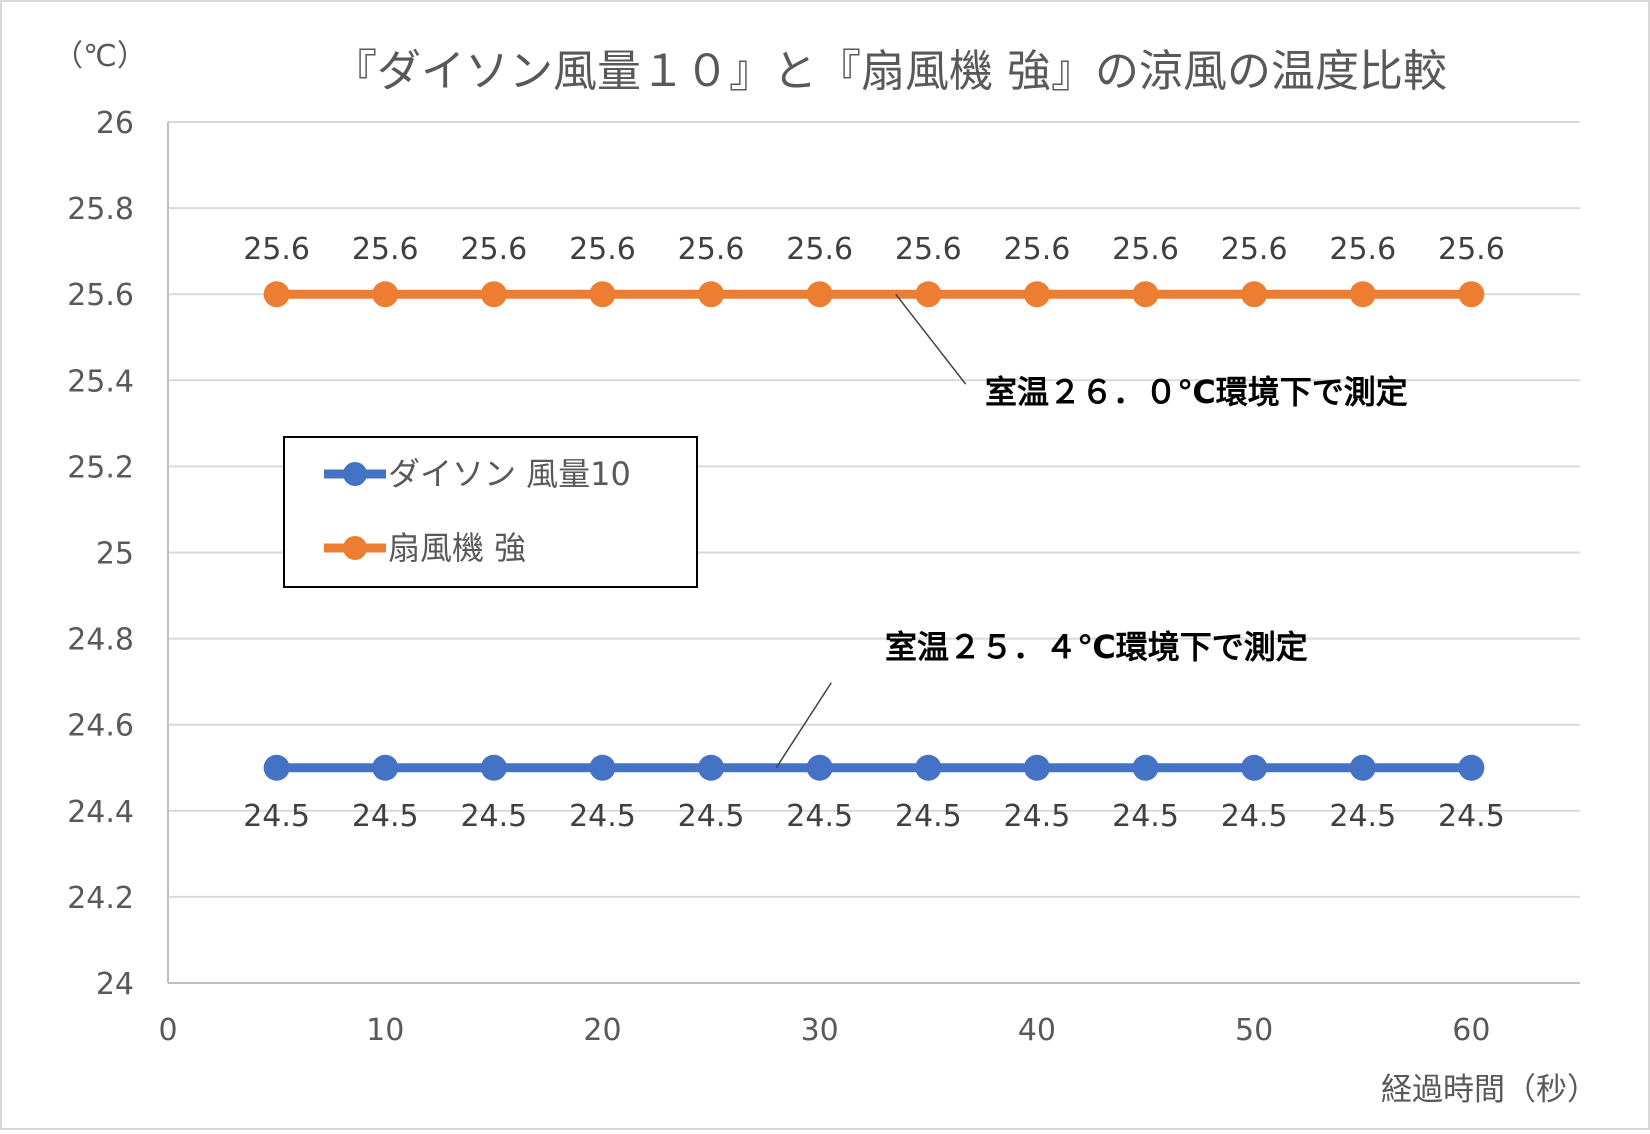 The width and height of the screenshot is (1650, 1134). What do you see at coordinates (100, 381) in the screenshot?
I see `y-tick-label: 25.4` at bounding box center [100, 381].